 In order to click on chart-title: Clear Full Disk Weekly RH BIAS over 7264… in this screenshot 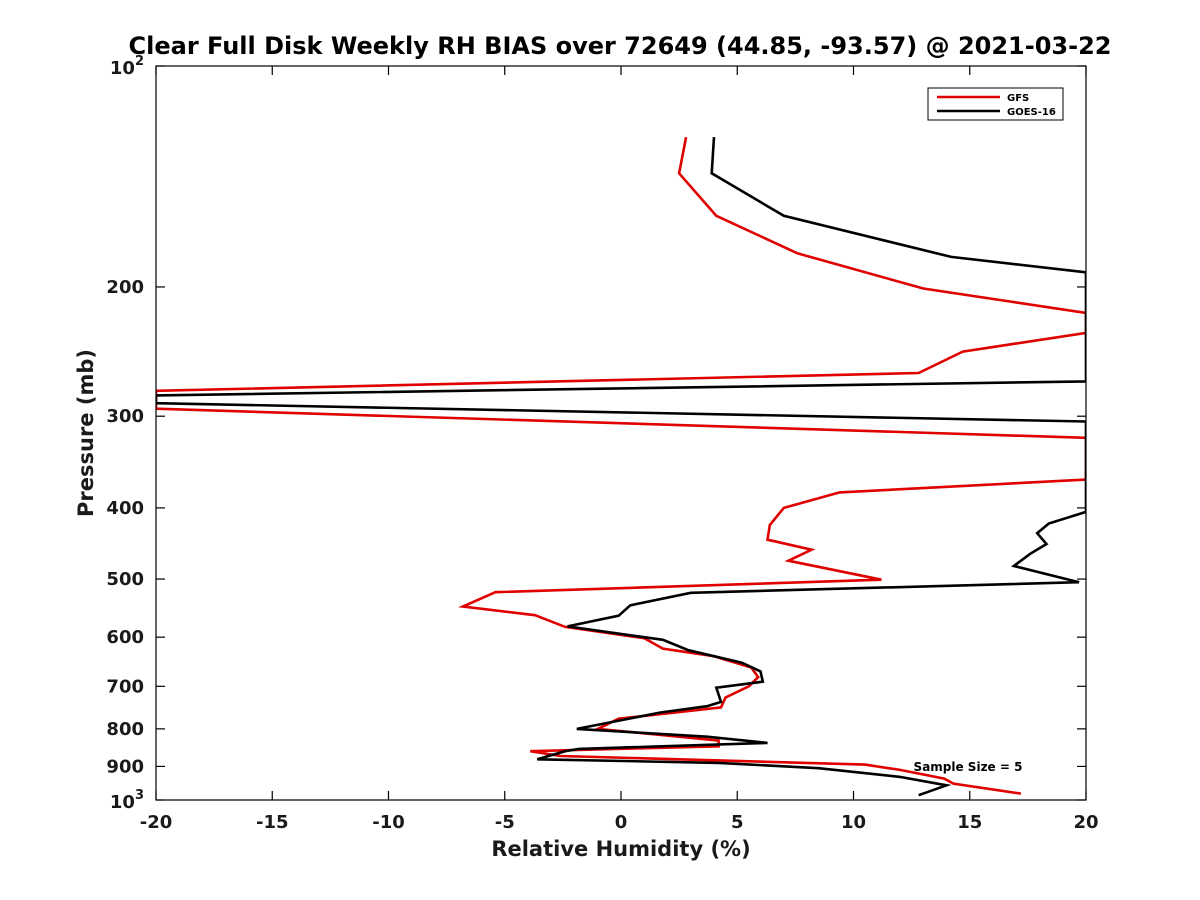, I will do `click(620, 46)`.